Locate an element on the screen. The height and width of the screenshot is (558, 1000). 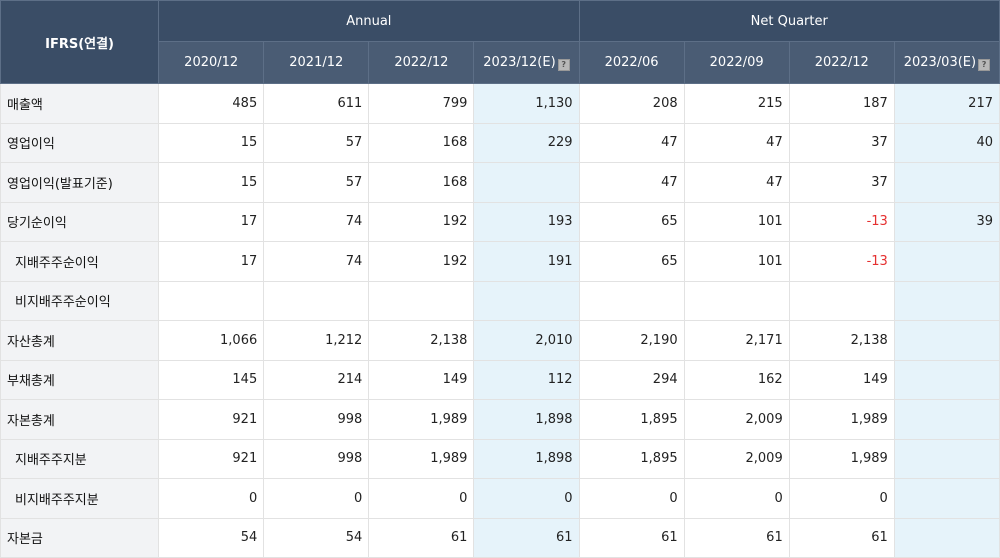
period-label: 2022/12 is located at coordinates (841, 62).